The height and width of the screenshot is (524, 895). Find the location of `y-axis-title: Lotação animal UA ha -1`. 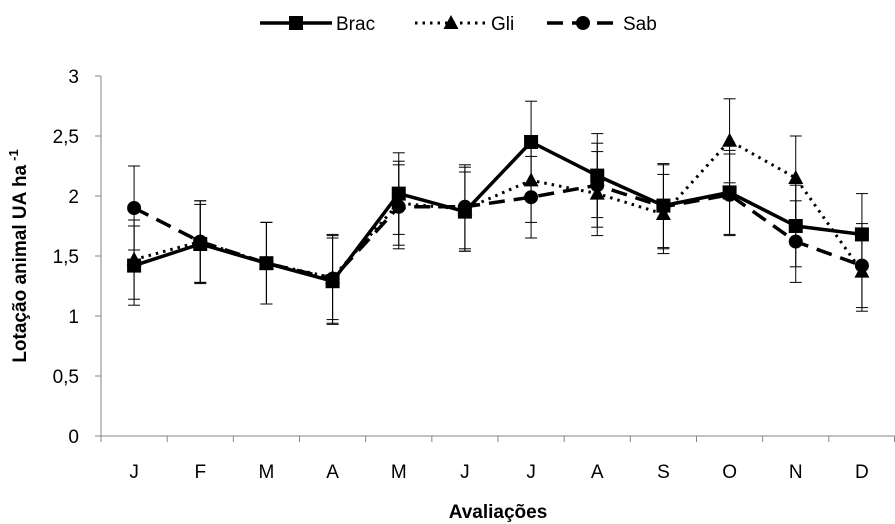

y-axis-title: Lotação animal UA ha -1 is located at coordinates (18, 255).